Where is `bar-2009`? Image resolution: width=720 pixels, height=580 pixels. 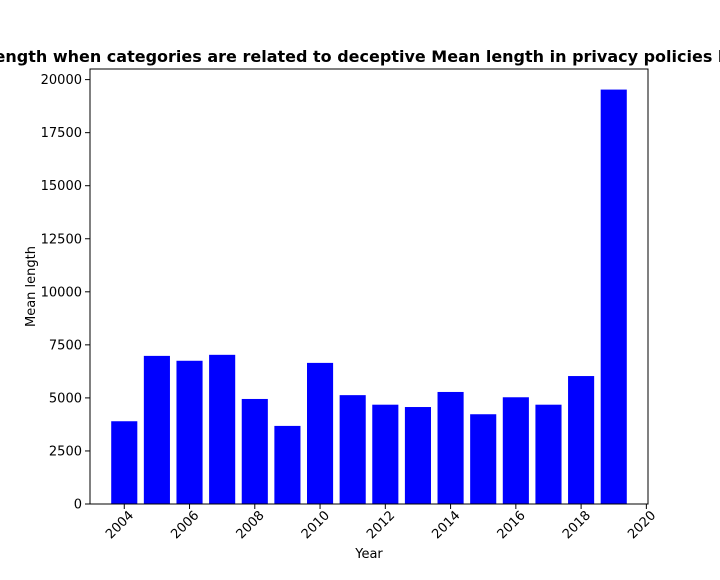
bar-2009 is located at coordinates (287, 464).